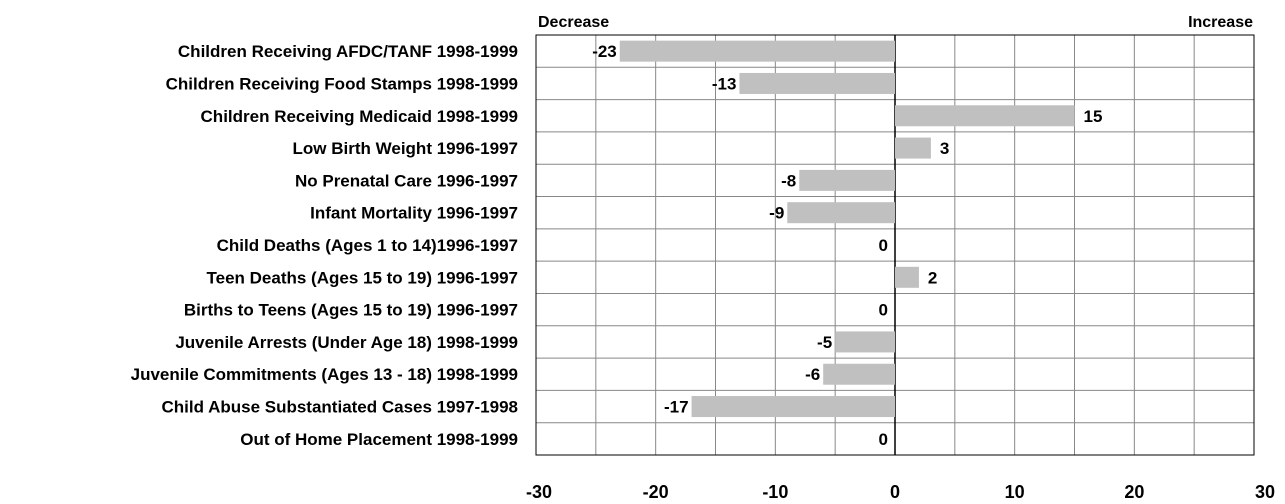  What do you see at coordinates (406, 180) in the screenshot?
I see `category-label: No Prenatal Care 1996-1997` at bounding box center [406, 180].